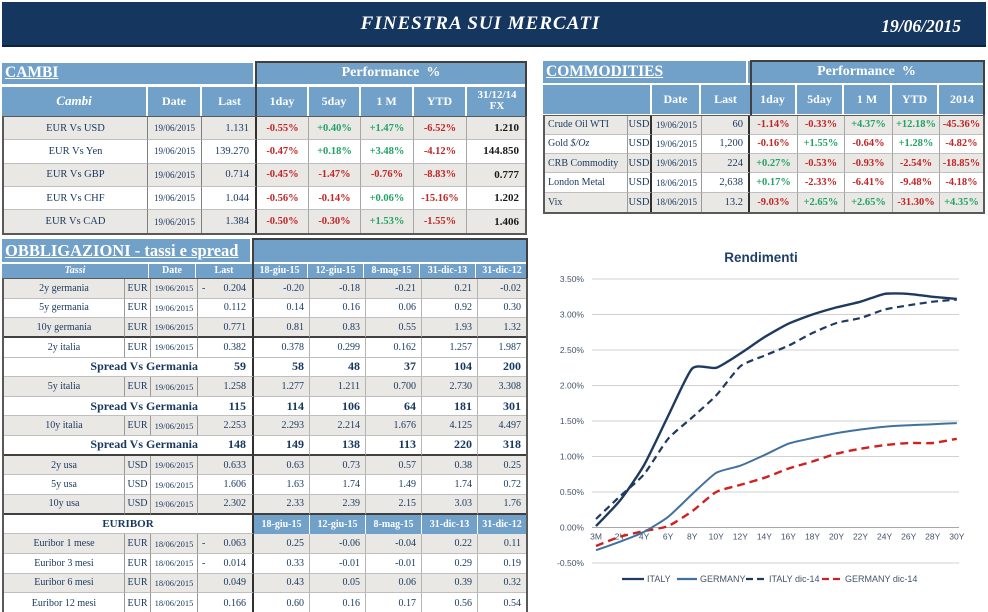 The image size is (988, 612). I want to click on svg-text: 18Y, so click(812, 537).